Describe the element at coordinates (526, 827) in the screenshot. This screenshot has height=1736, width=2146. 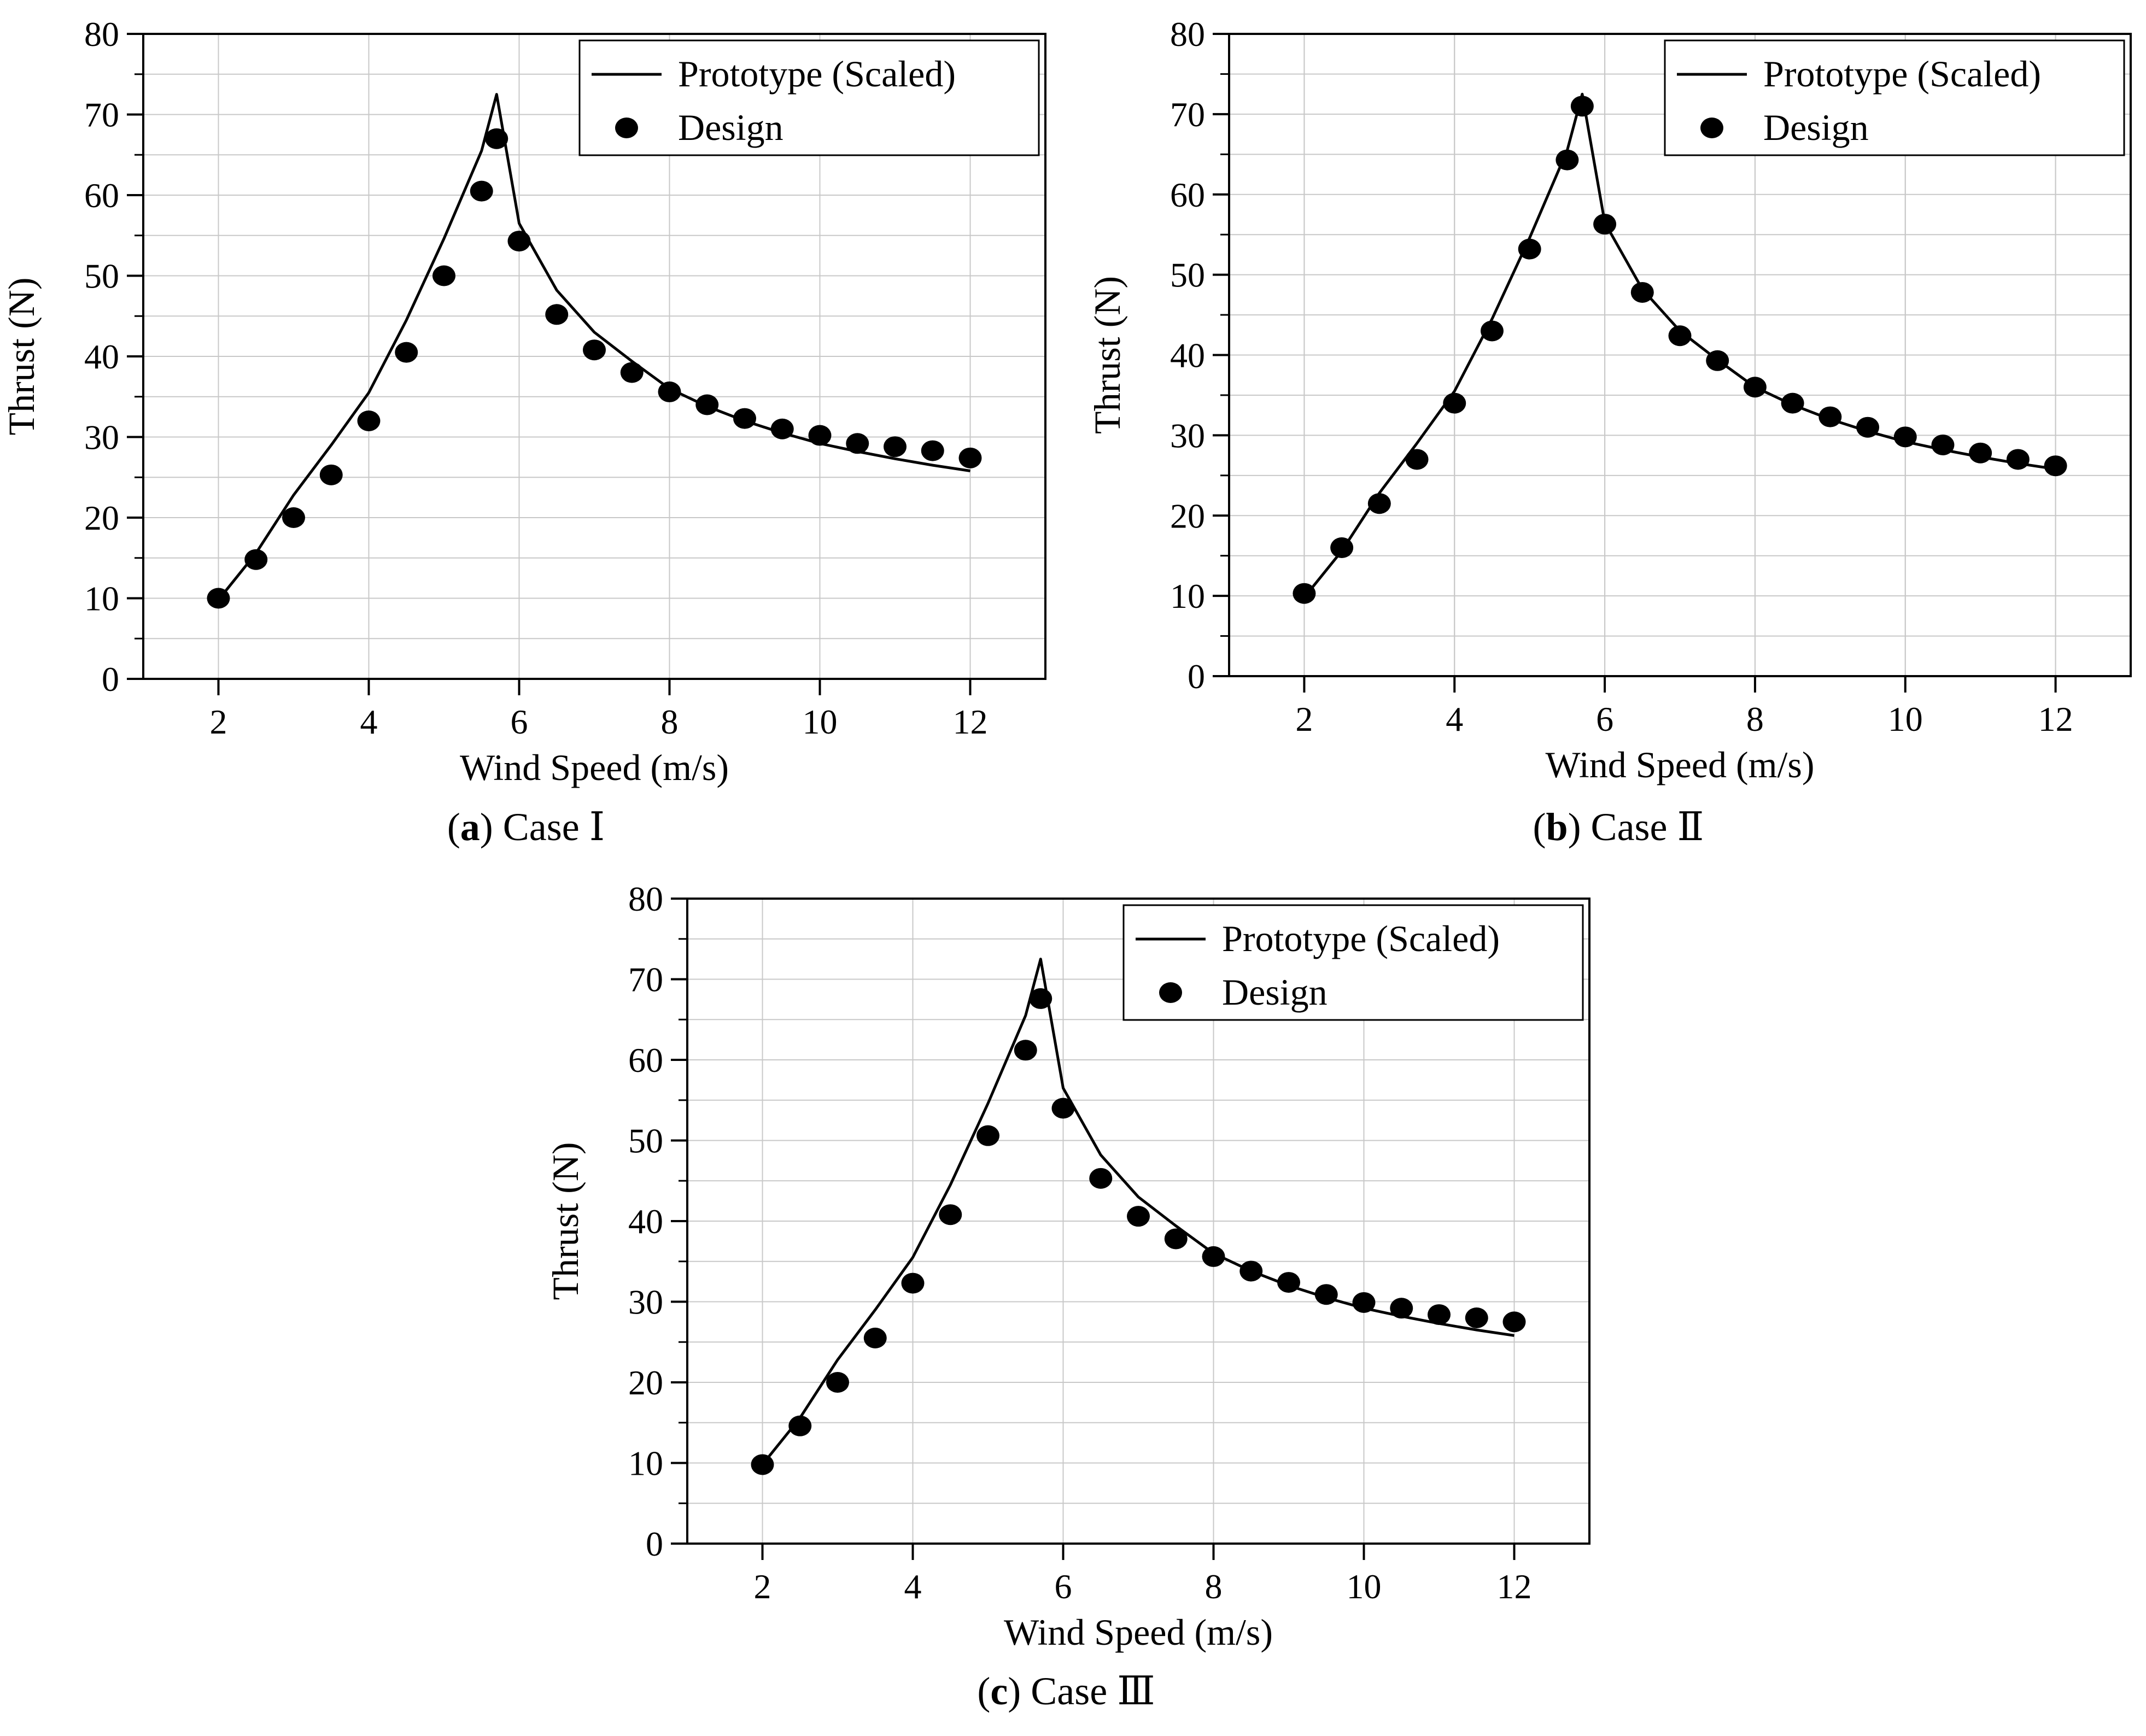
I see `chart-a-caption: (a) Case Ⅰ` at that location.